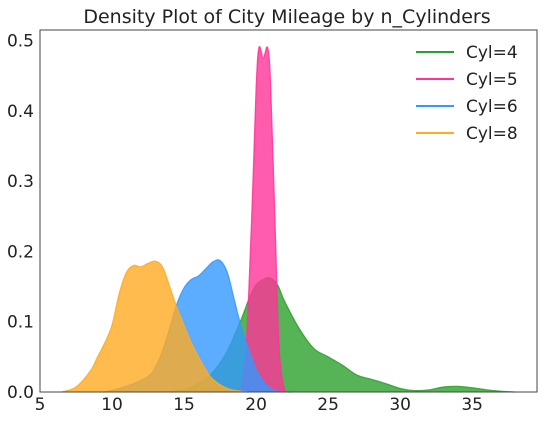 The height and width of the screenshot is (421, 544). I want to click on y-tick-label: 0.0, so click(20, 393).